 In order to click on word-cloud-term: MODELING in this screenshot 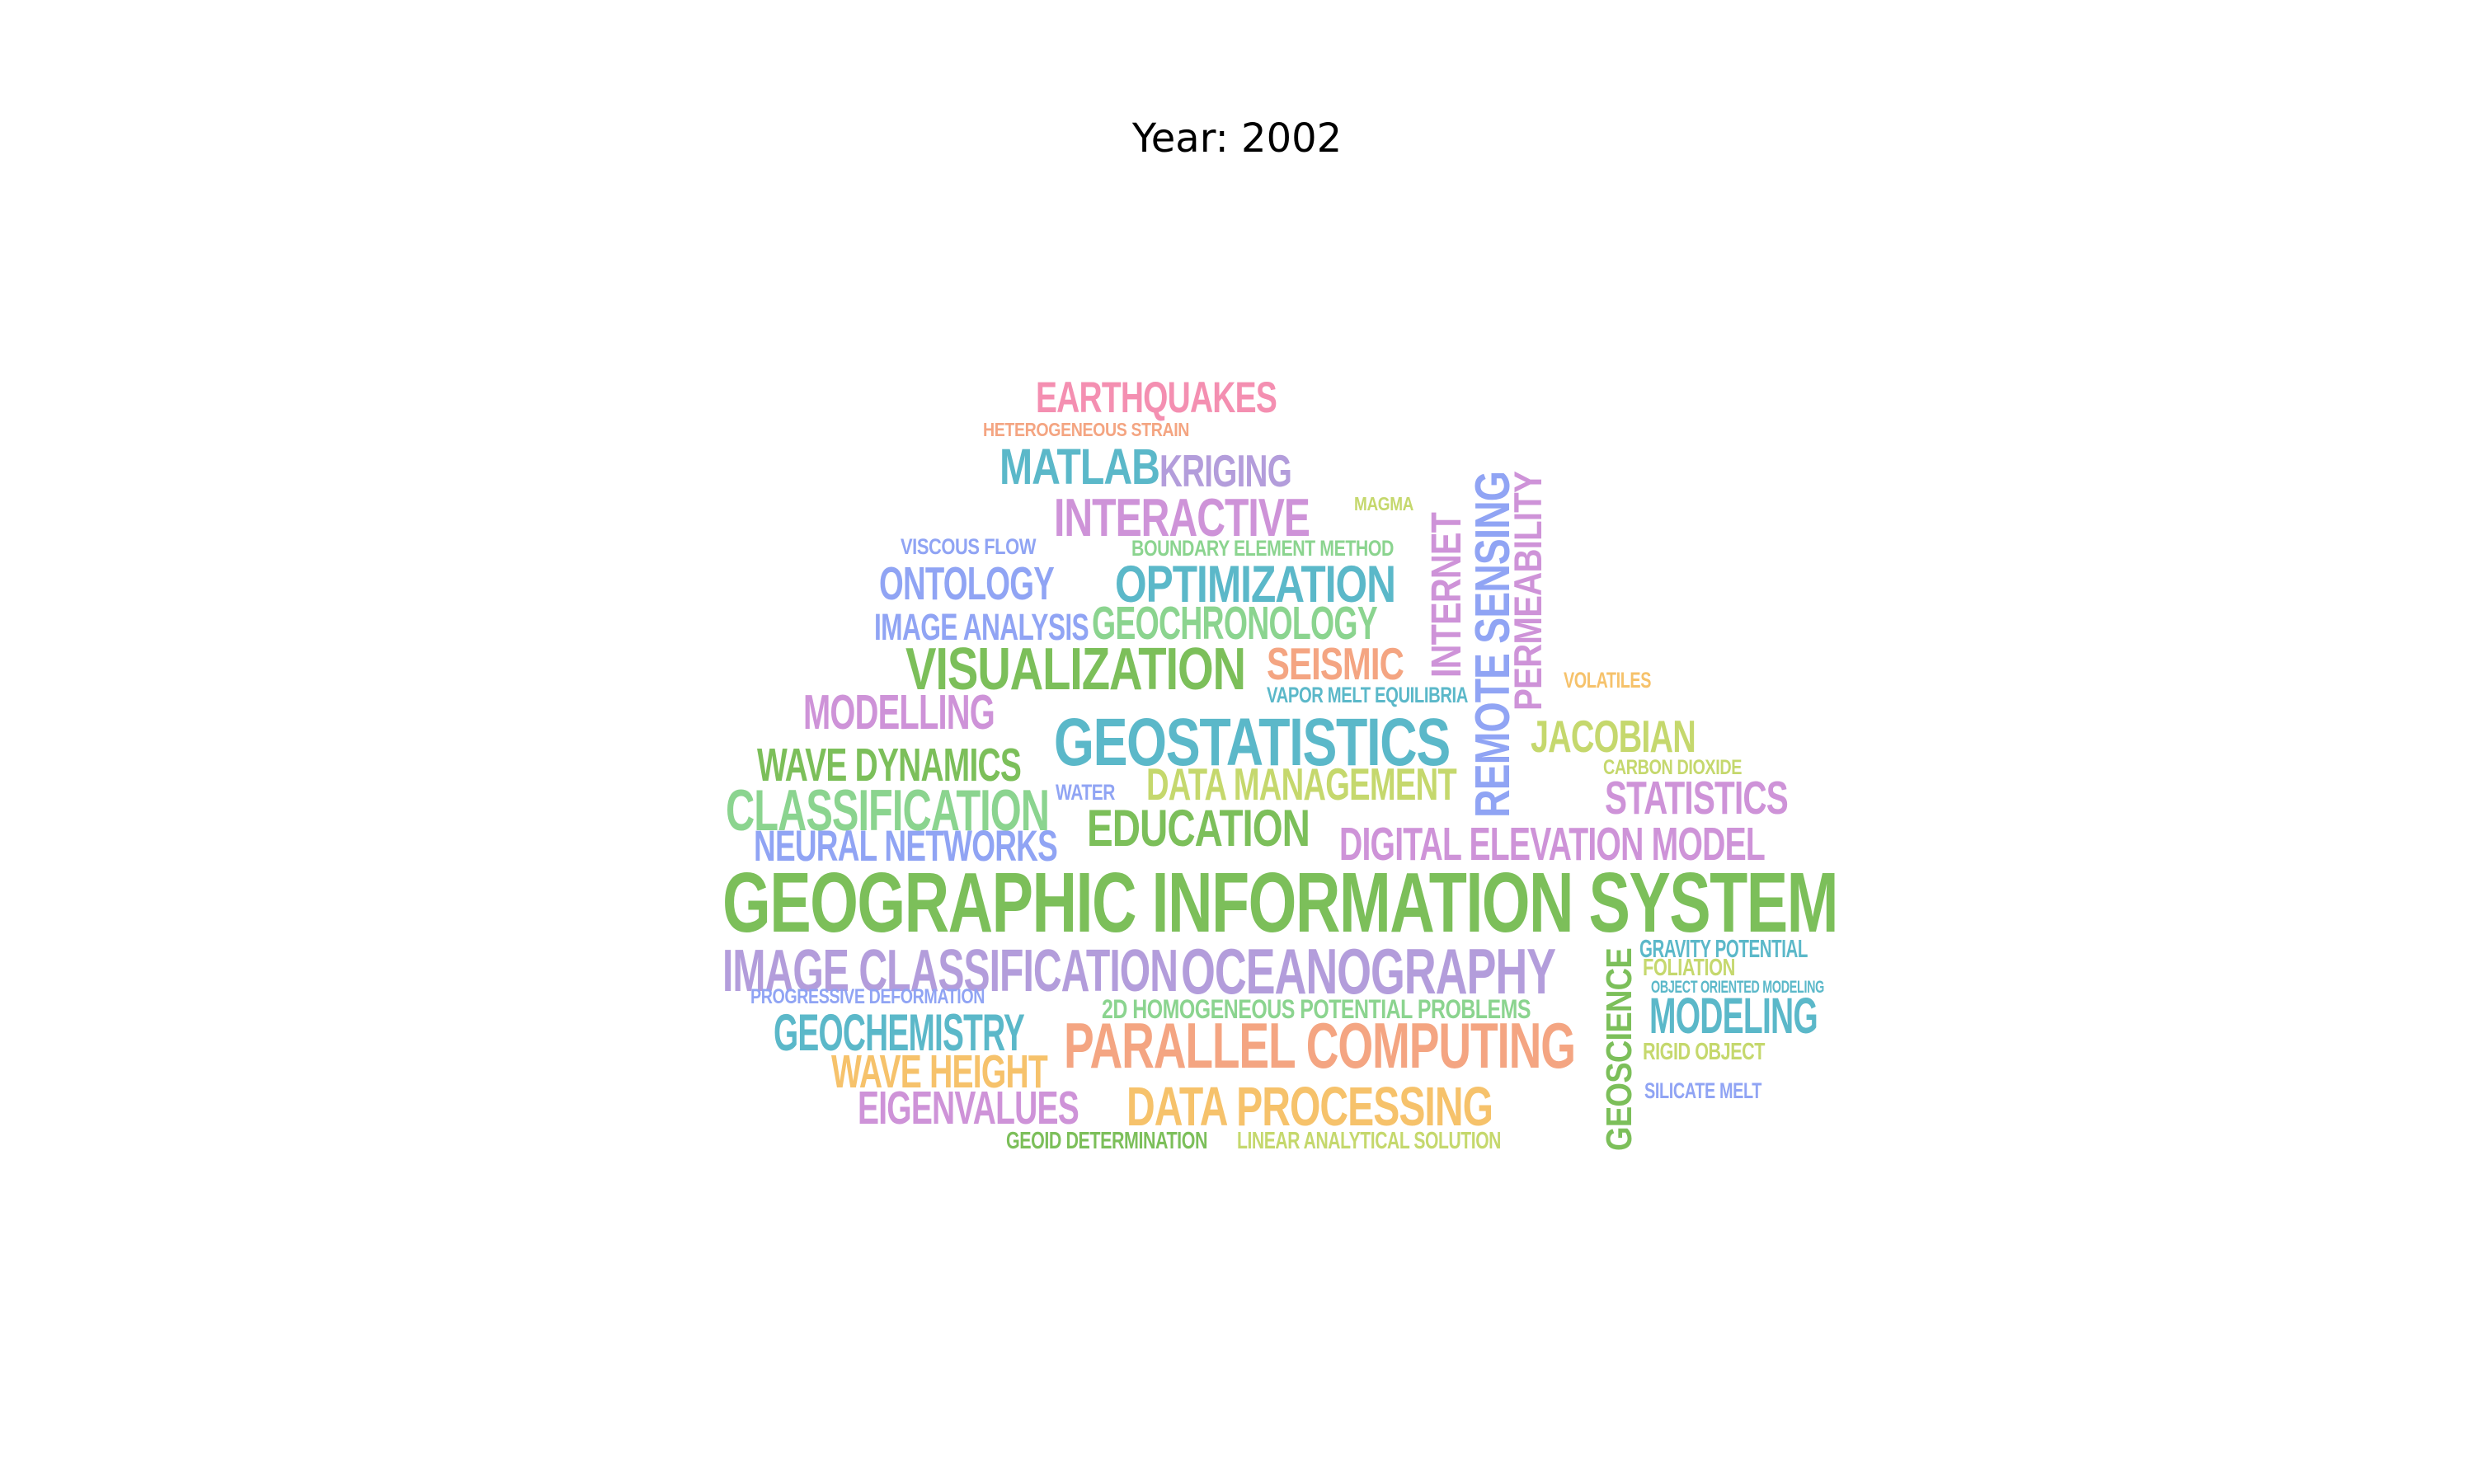, I will do `click(1733, 1016)`.